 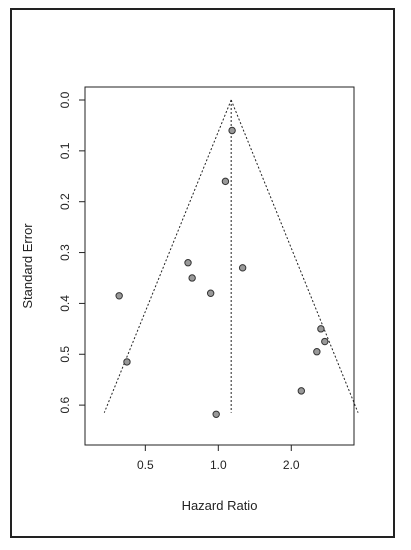 What do you see at coordinates (145, 465) in the screenshot?
I see `x-tick-label: 0.5` at bounding box center [145, 465].